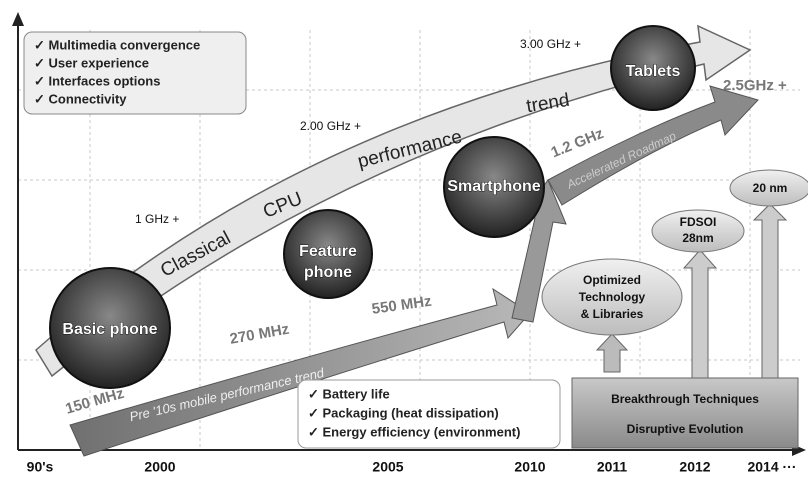  Describe the element at coordinates (159, 467) in the screenshot. I see `x-axis-label: 2000` at that location.